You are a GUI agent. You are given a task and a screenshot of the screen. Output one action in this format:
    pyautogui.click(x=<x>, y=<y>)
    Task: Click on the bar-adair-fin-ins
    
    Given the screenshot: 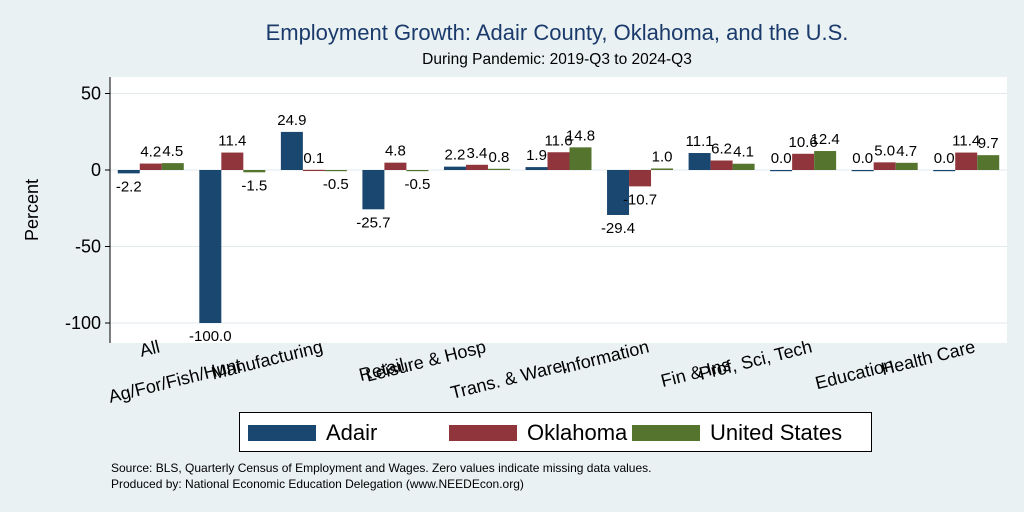 What is the action you would take?
    pyautogui.click(x=699, y=161)
    